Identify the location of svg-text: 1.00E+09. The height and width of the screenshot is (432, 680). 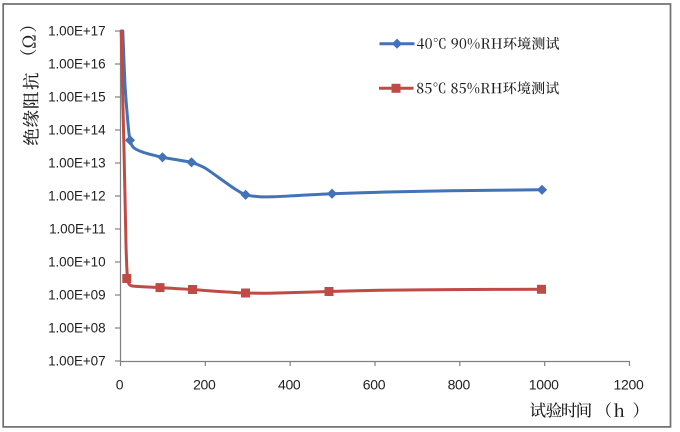
(76, 294).